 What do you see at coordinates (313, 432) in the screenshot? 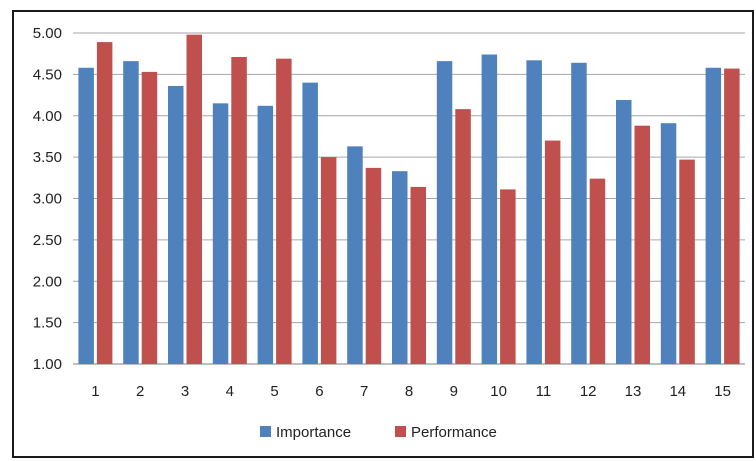
I see `legend-label-importance: Importance` at bounding box center [313, 432].